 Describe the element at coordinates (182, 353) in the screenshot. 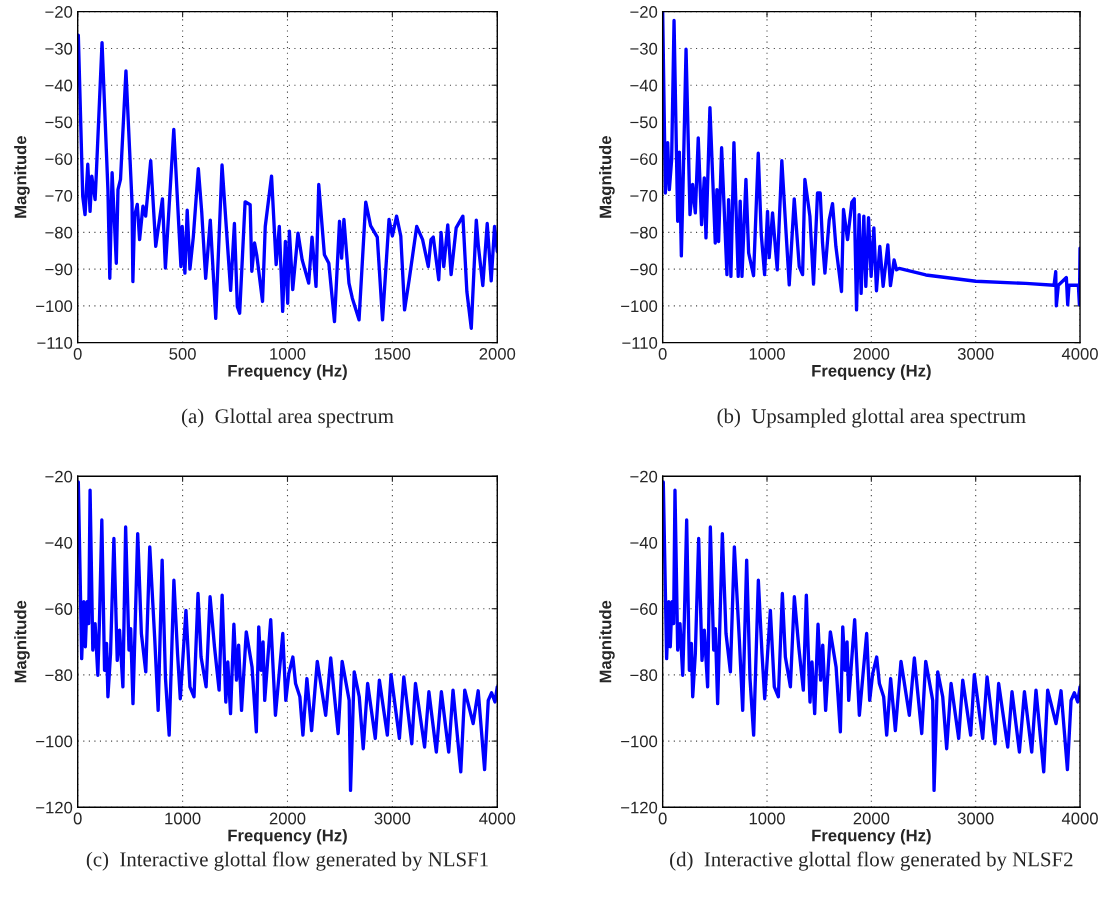

I see `x-tick-label: 500` at that location.